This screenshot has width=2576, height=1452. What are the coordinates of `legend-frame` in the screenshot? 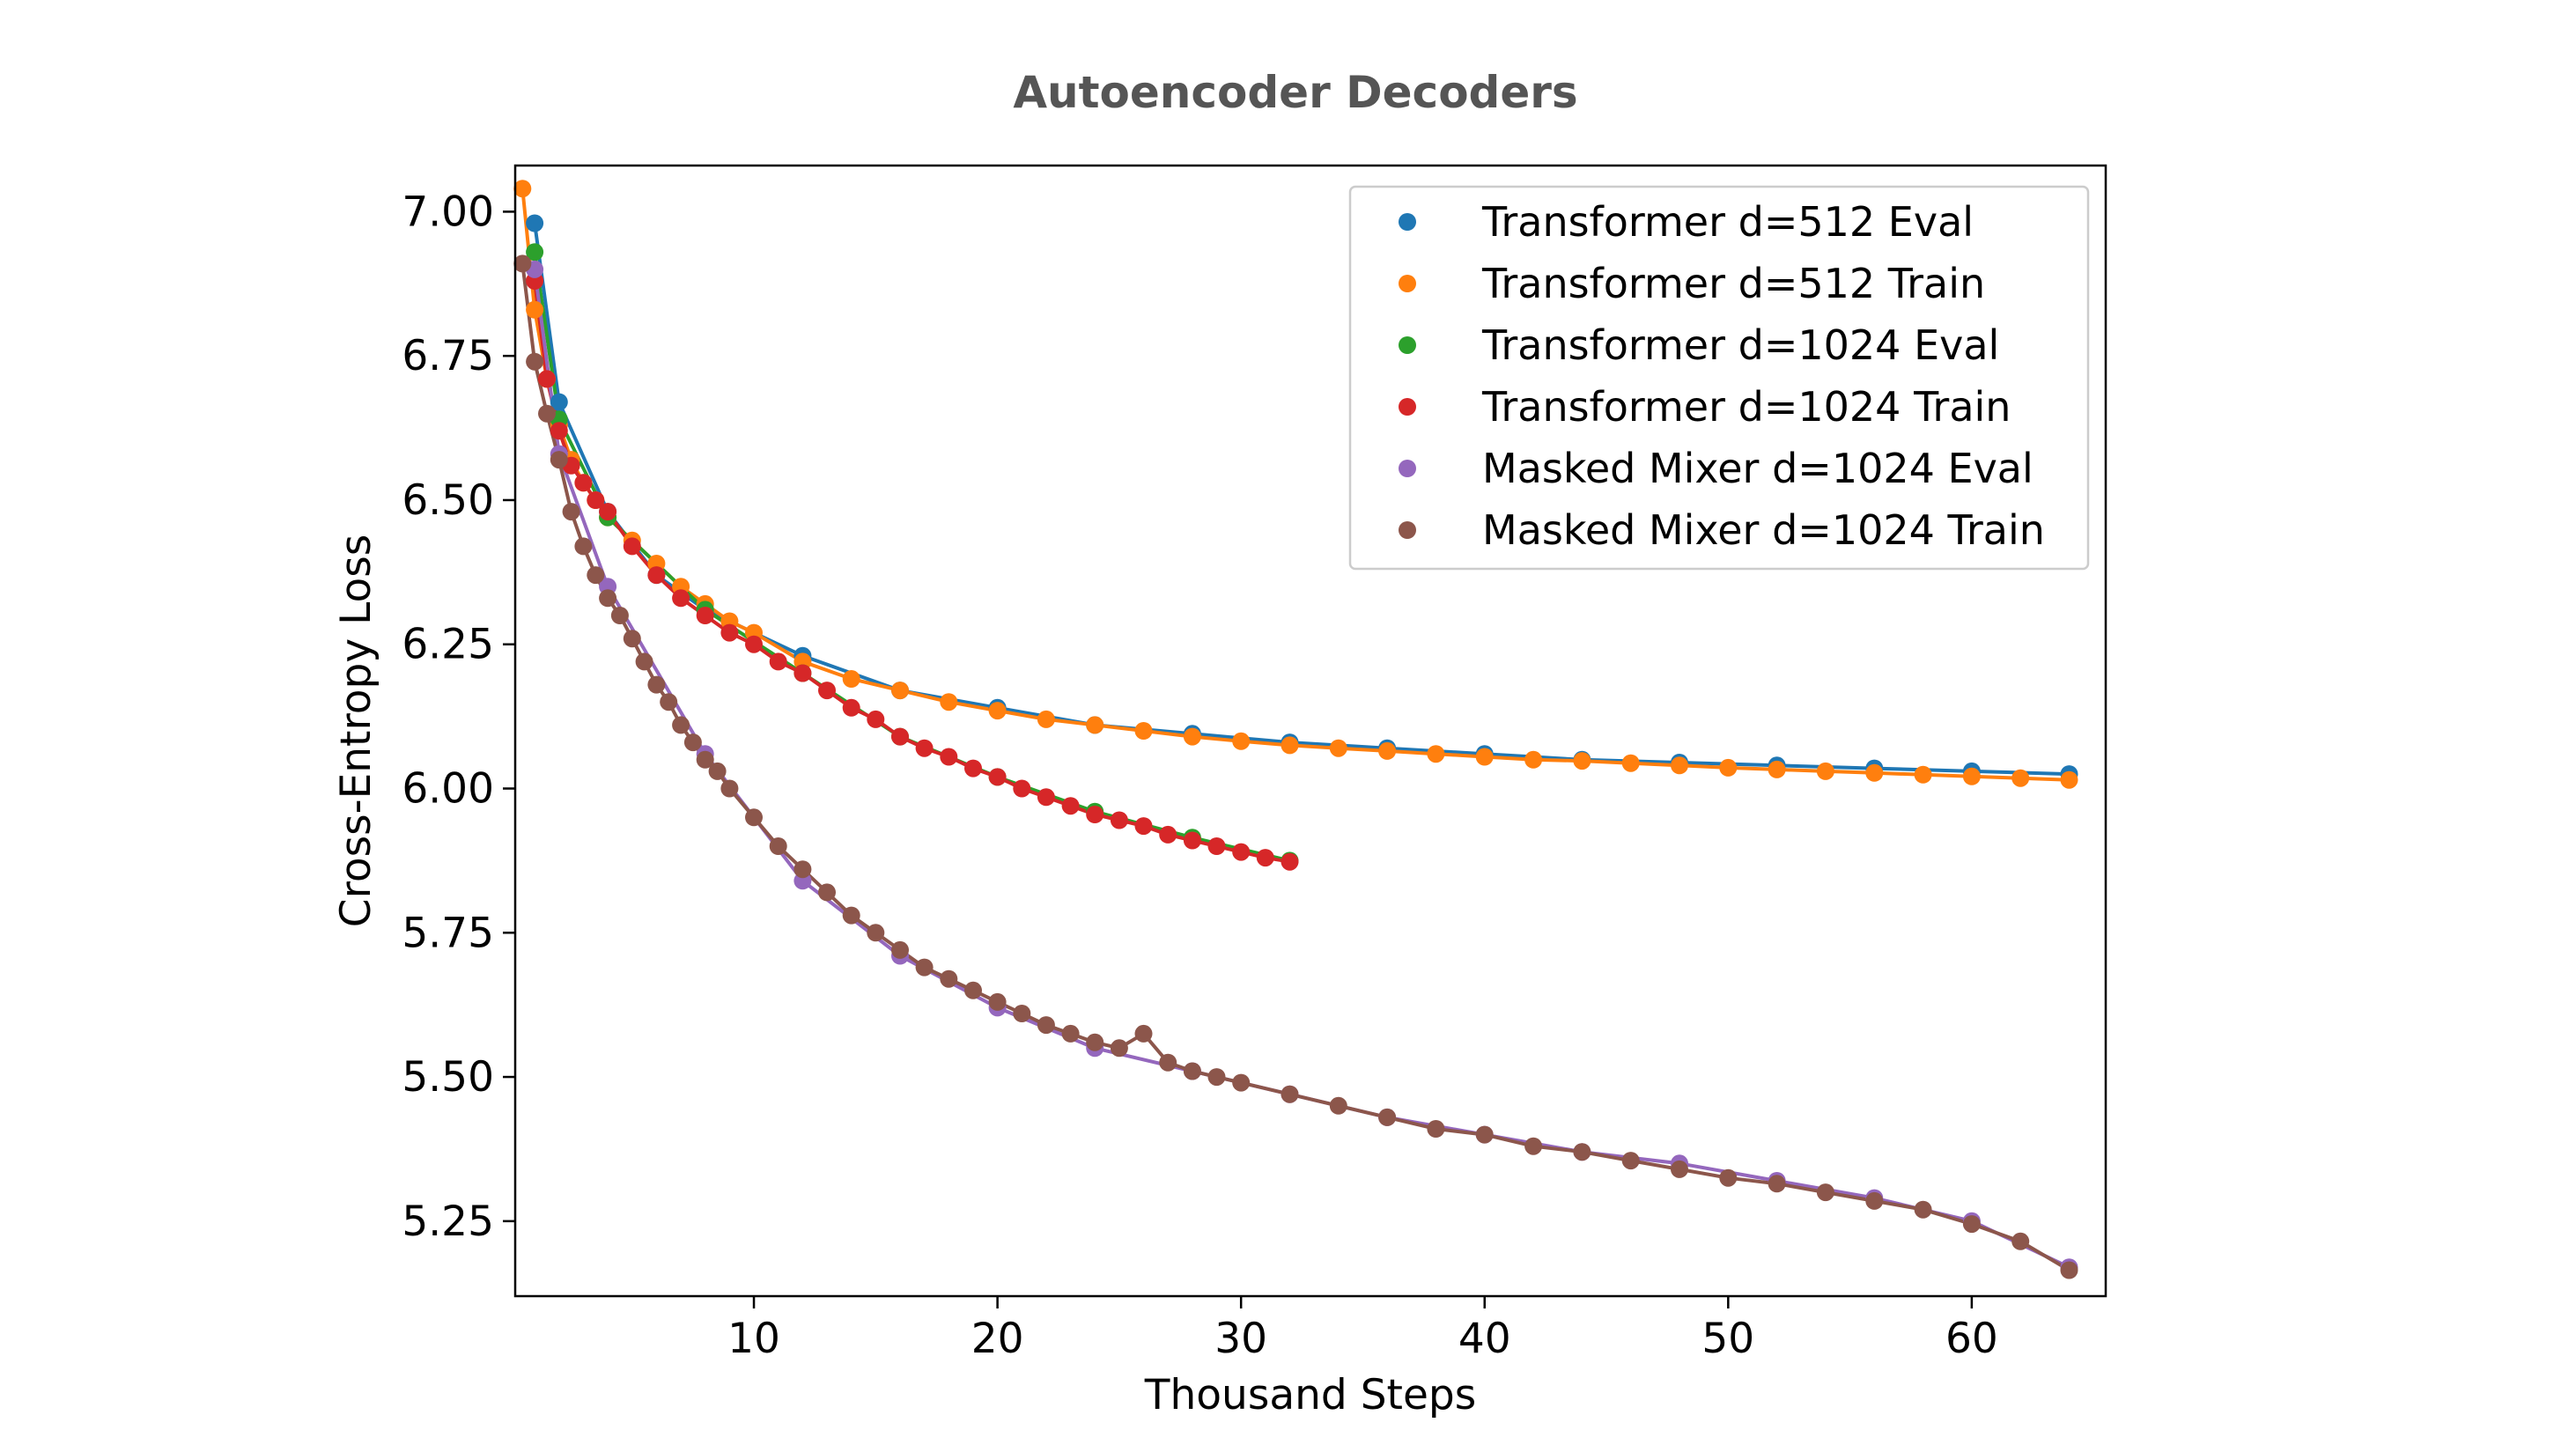 It's located at (1719, 378).